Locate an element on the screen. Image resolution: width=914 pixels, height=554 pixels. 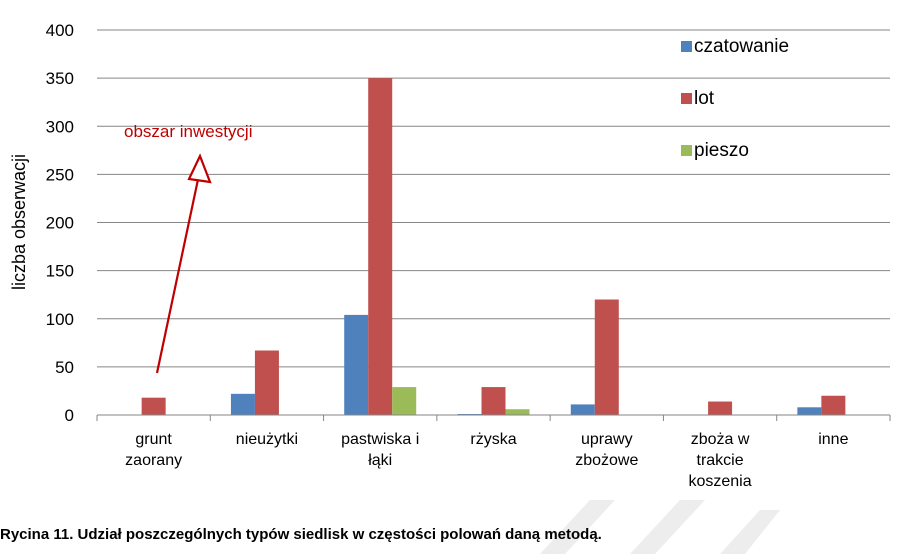
x-category-label: koszenia is located at coordinates (719, 481).